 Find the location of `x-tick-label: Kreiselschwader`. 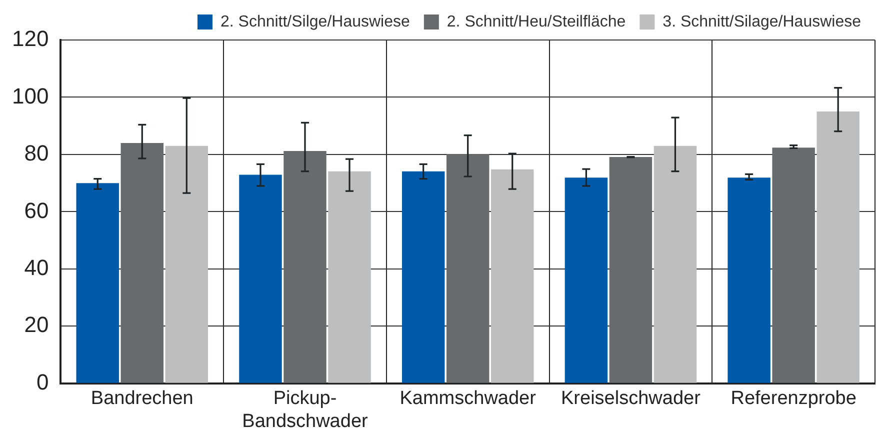

x-tick-label: Kreiselschwader is located at coordinates (631, 399).